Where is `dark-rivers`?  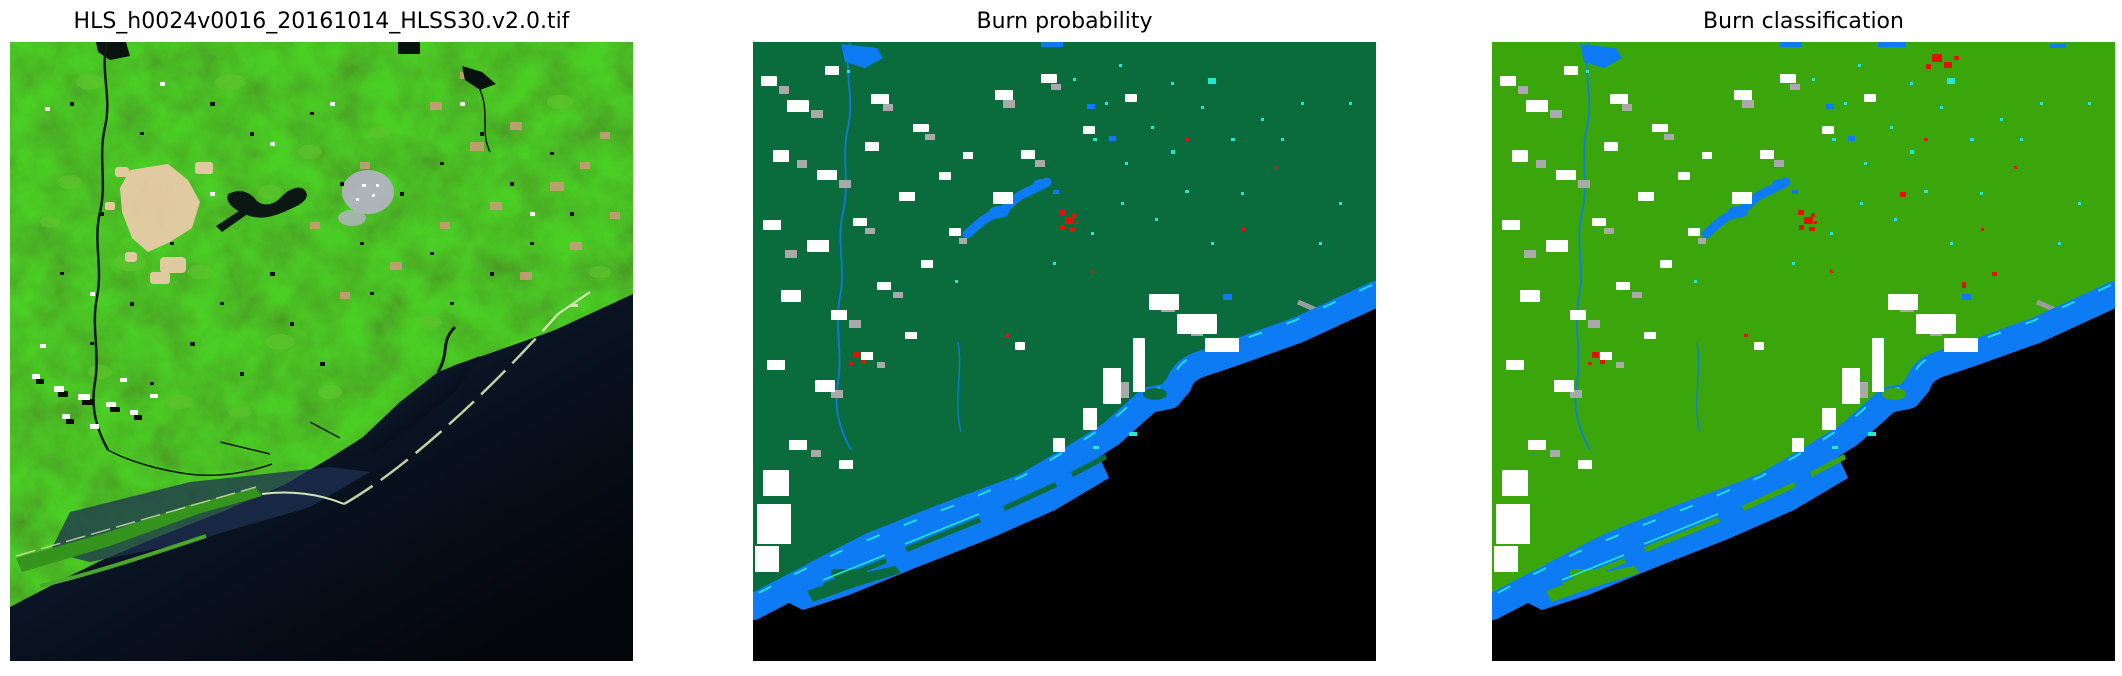 dark-rivers is located at coordinates (291, 259).